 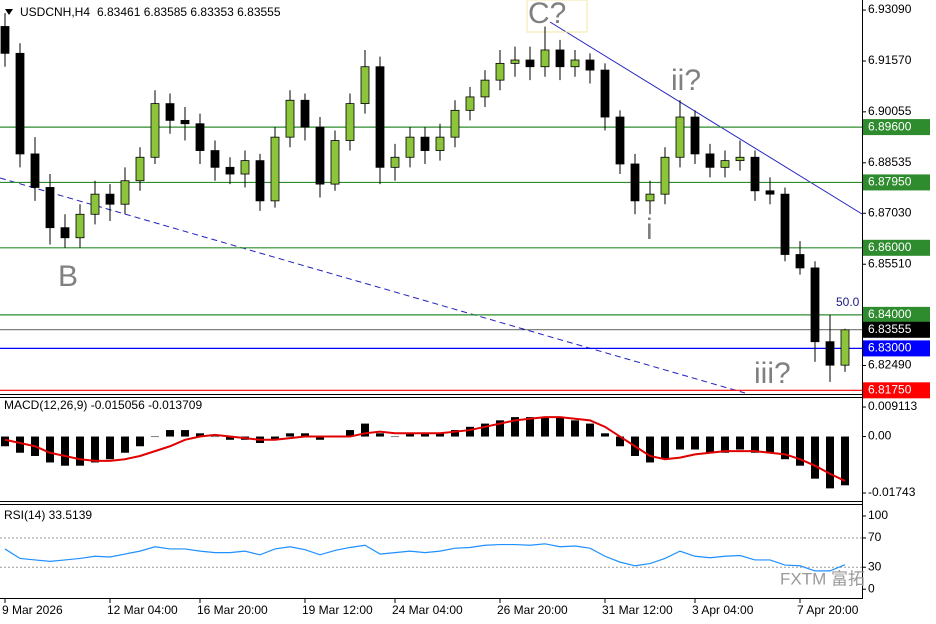 I want to click on level-label: 6.89600, so click(x=890, y=126).